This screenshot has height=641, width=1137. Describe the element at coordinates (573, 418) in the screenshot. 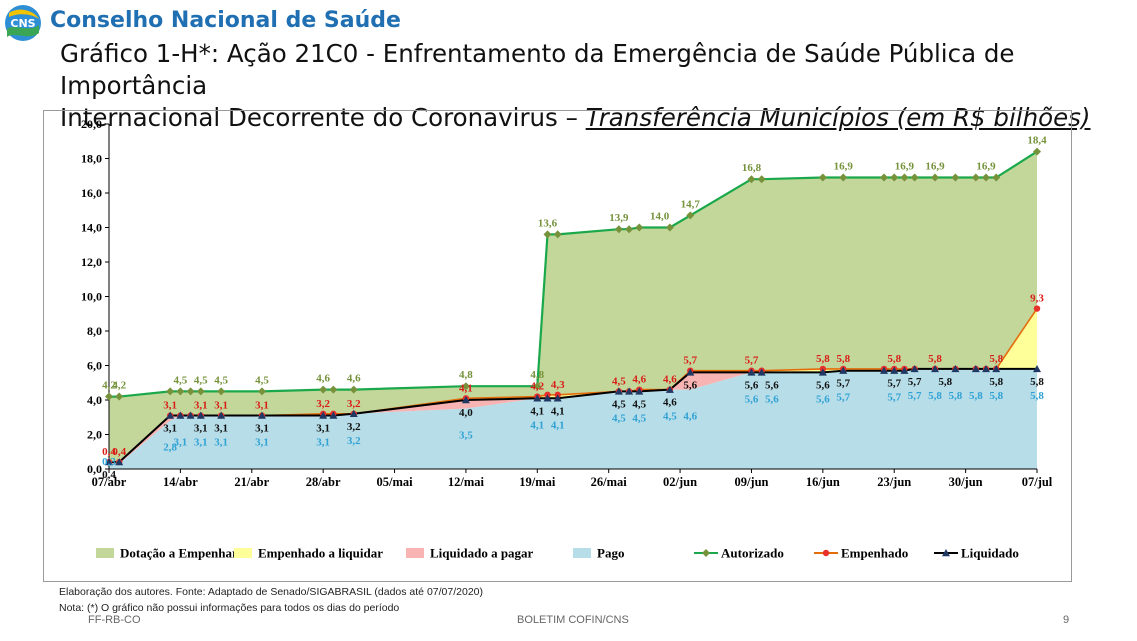

I see `pago-area` at that location.